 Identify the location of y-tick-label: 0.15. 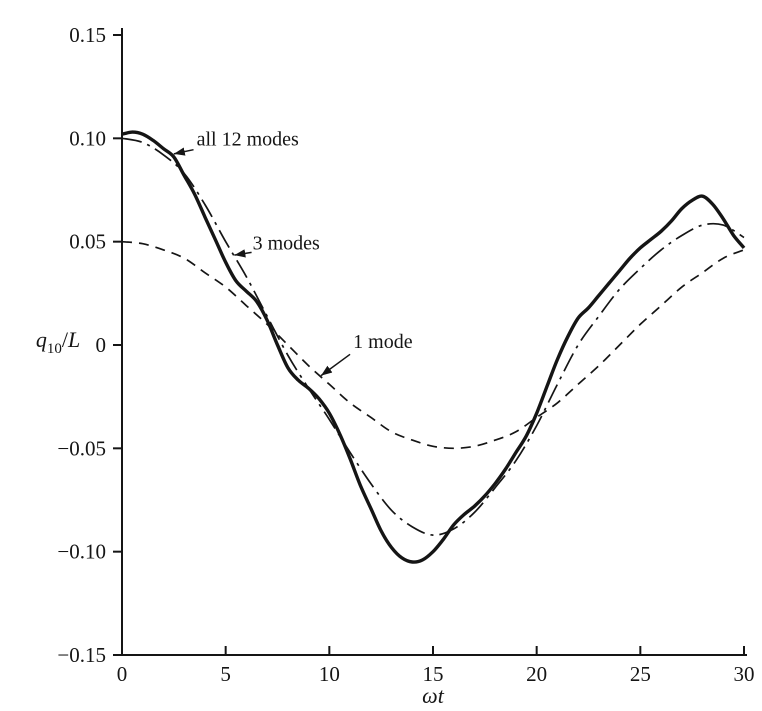
(87, 35).